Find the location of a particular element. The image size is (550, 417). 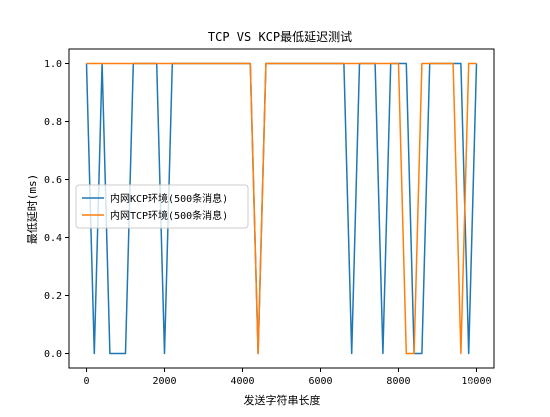

y-tick-label: 0.2 is located at coordinates (53, 296).